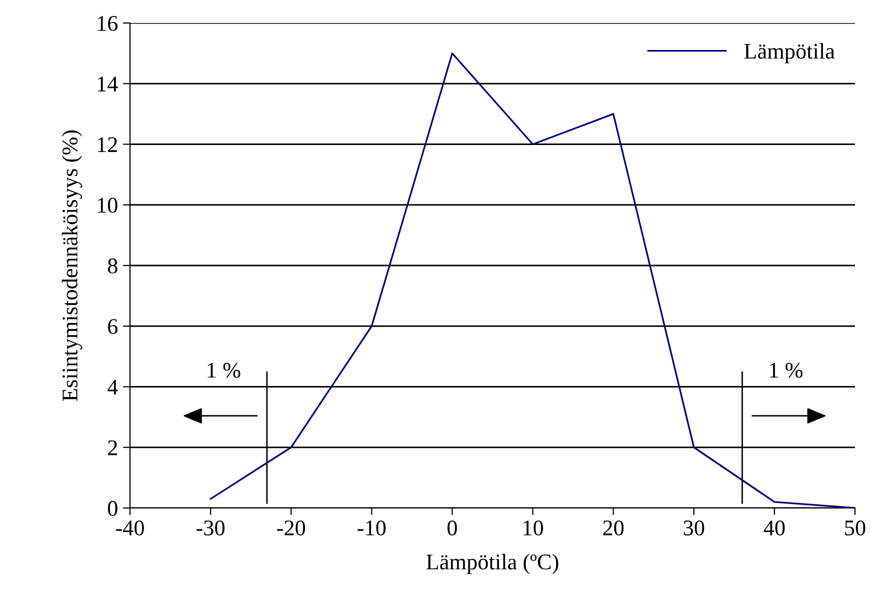 The image size is (874, 609). I want to click on x-tick-label: 0, so click(452, 528).